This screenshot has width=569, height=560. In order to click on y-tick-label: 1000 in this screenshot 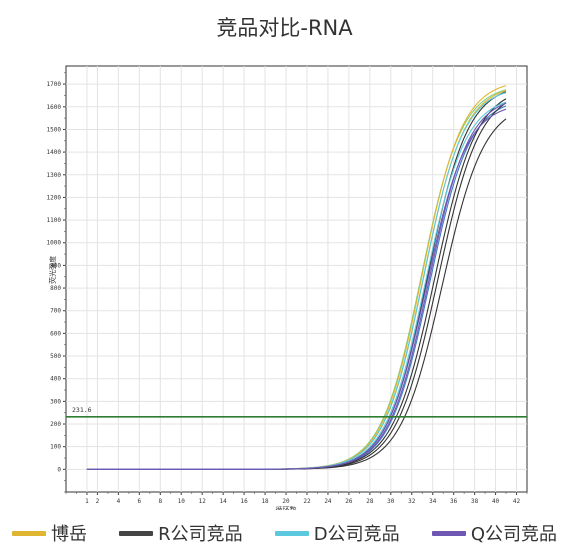, I will do `click(54, 243)`.